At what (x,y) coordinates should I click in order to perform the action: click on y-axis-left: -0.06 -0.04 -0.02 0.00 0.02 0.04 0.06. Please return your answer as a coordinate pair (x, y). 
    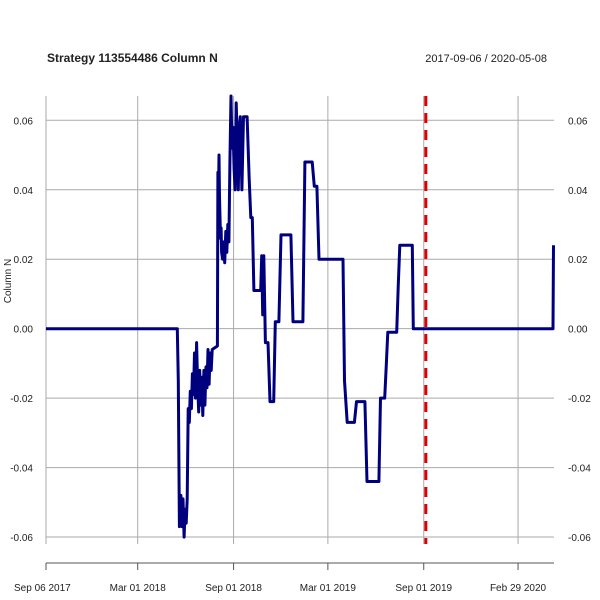
    Looking at the image, I should click on (21, 330).